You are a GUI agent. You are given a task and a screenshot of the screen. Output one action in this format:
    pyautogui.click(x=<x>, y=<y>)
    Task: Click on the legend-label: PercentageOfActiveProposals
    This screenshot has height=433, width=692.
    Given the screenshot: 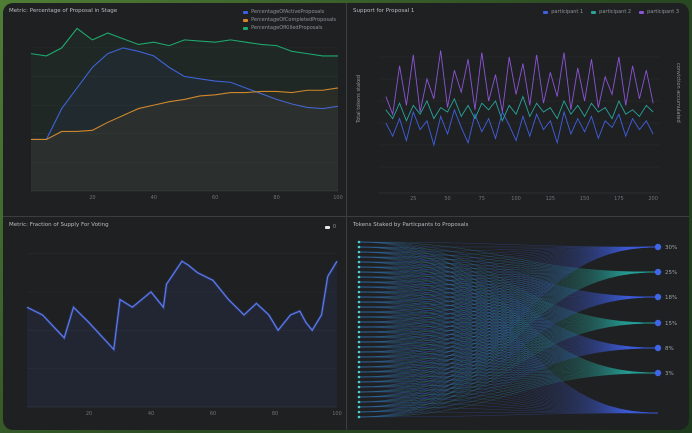 What is the action you would take?
    pyautogui.click(x=288, y=12)
    